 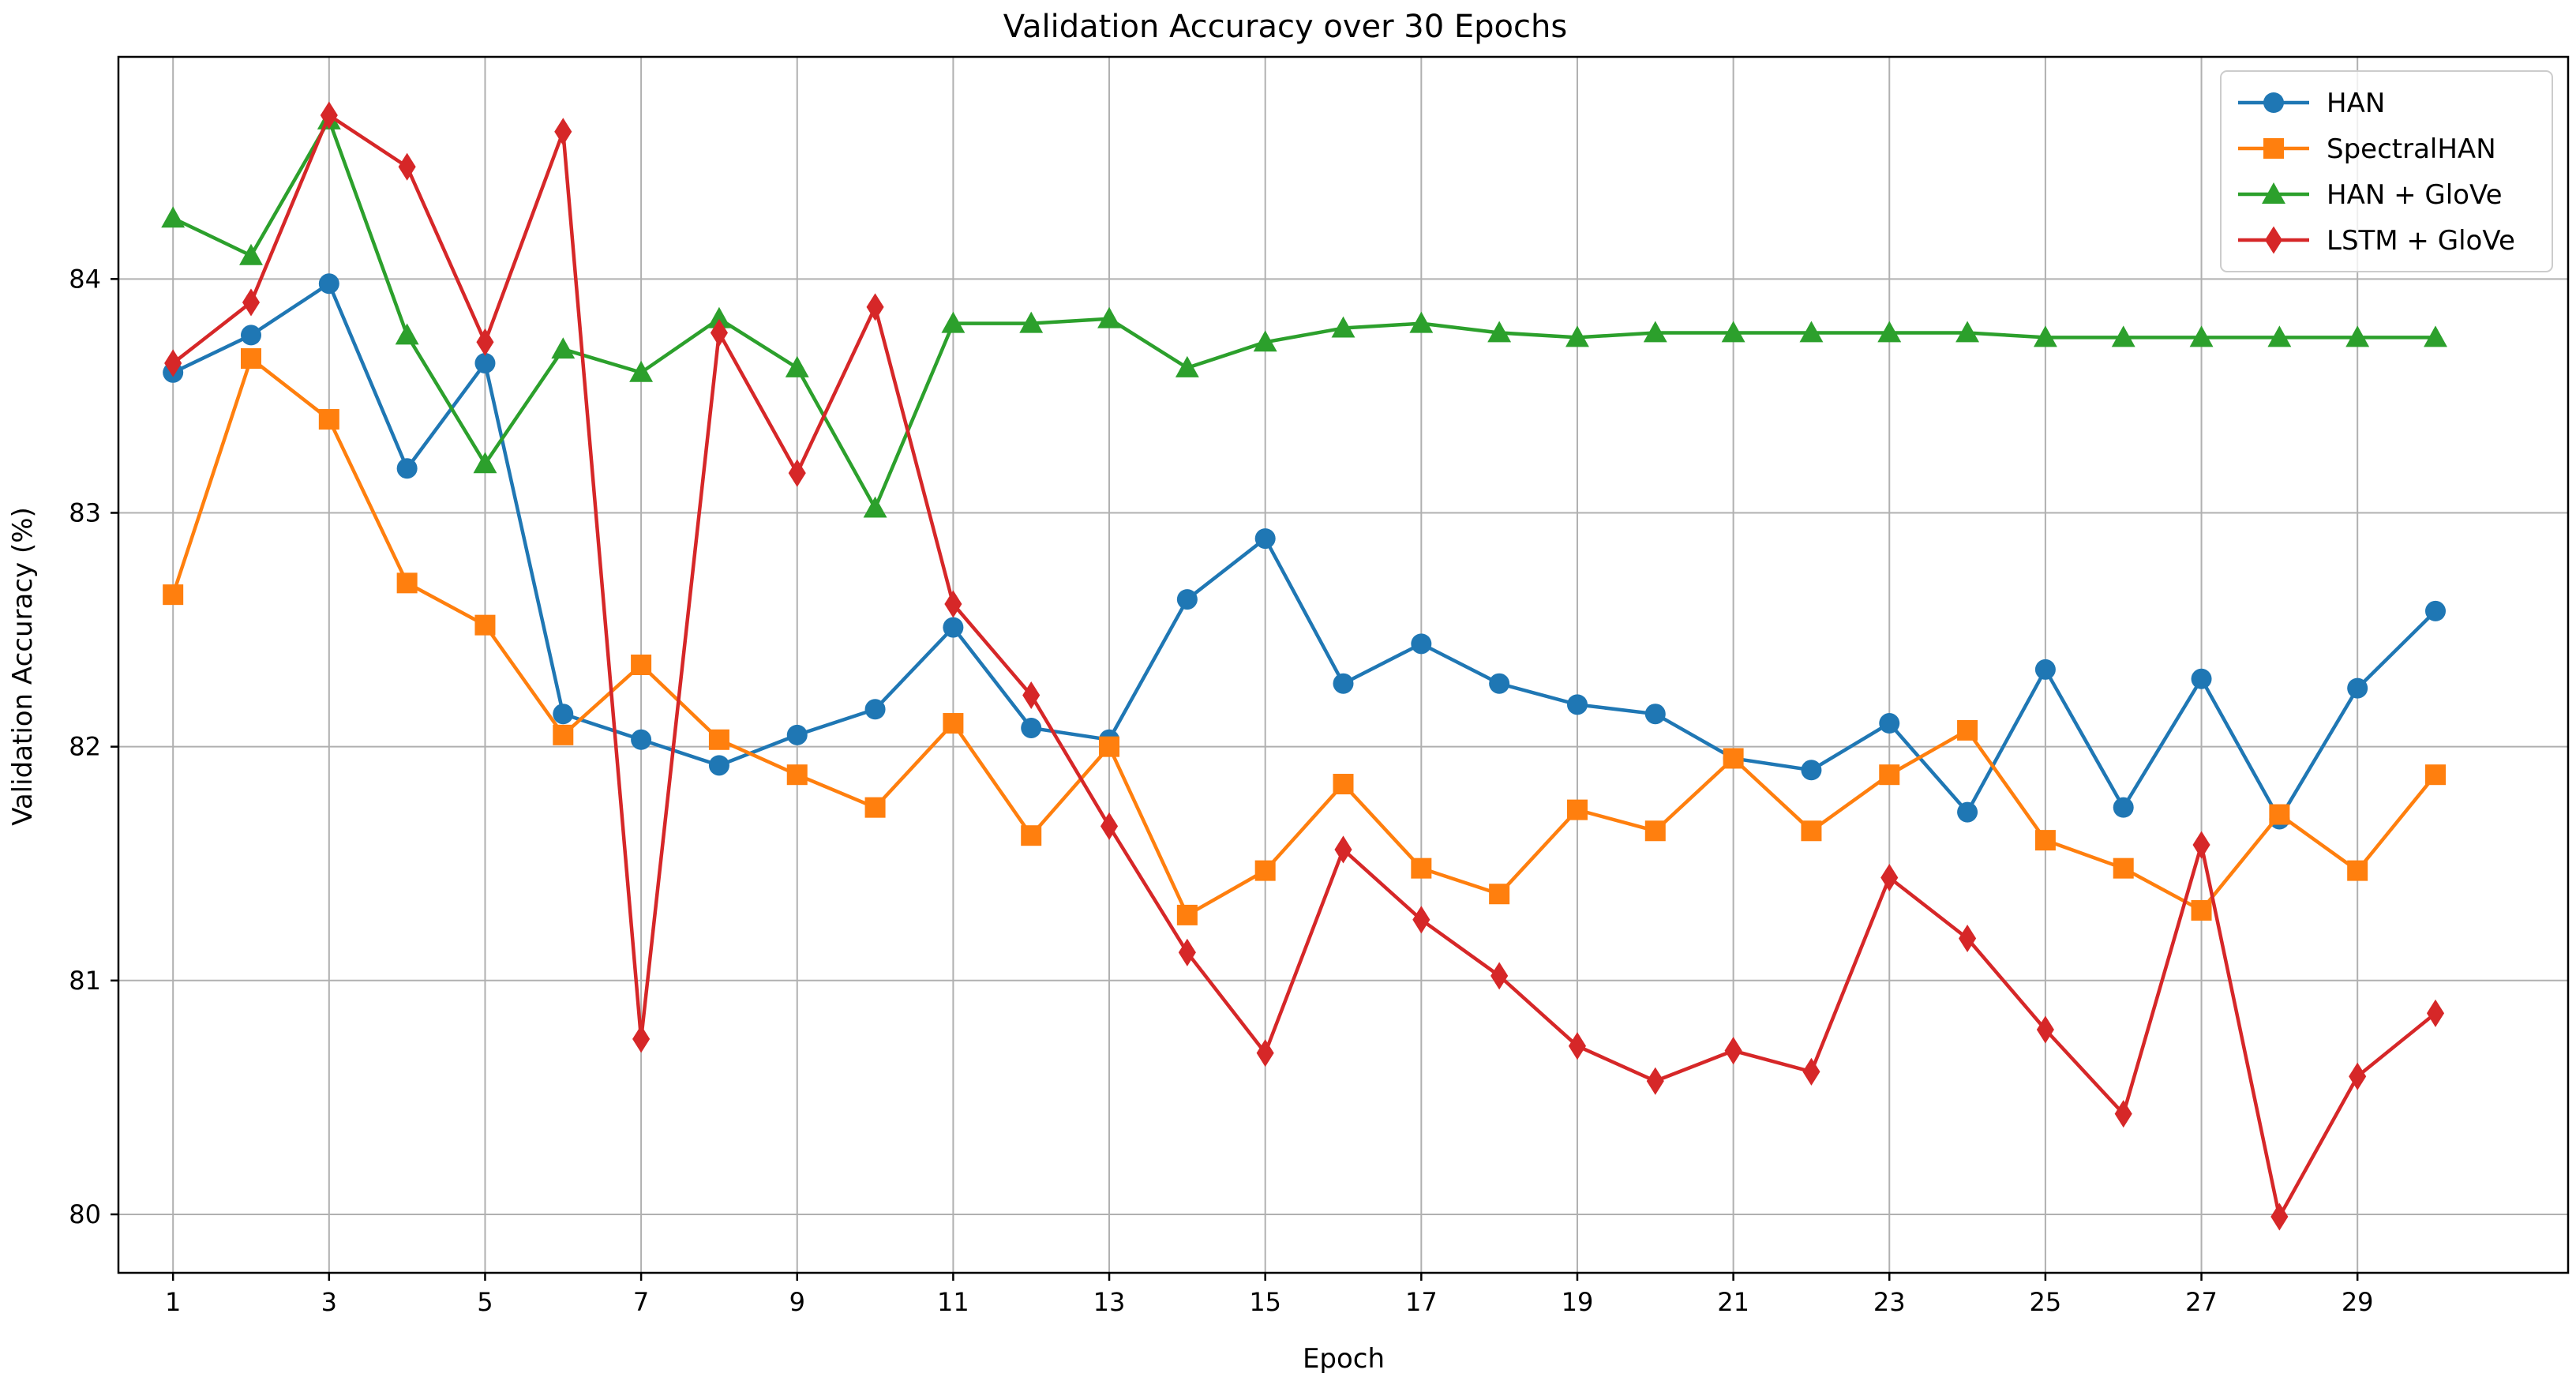 I want to click on x-tick-label: 25, so click(x=2046, y=1302).